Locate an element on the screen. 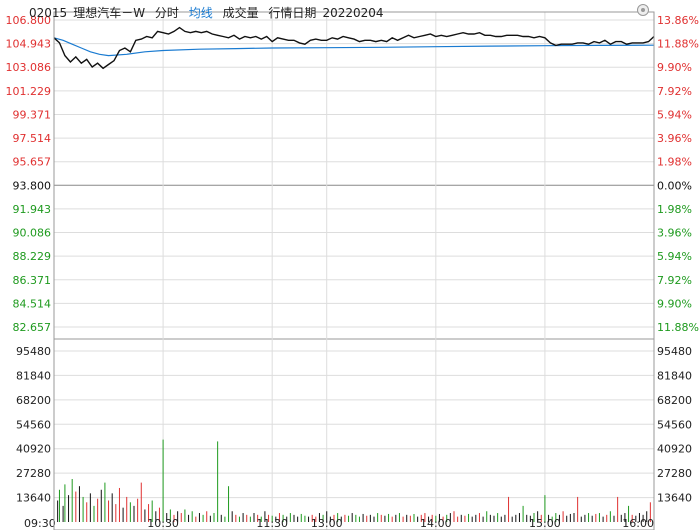 The image size is (700, 530). price-tick-label: 106.800 is located at coordinates (29, 20).